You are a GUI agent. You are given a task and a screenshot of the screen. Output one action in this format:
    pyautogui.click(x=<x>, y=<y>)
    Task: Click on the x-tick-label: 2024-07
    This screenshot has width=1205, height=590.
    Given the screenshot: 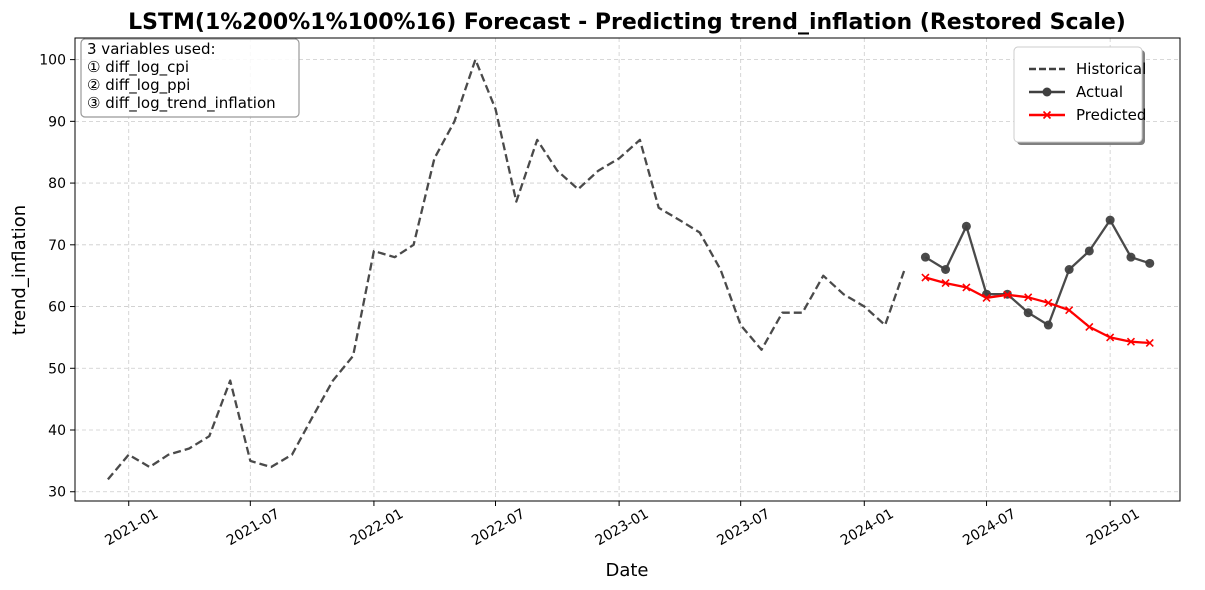 What is the action you would take?
    pyautogui.click(x=989, y=527)
    